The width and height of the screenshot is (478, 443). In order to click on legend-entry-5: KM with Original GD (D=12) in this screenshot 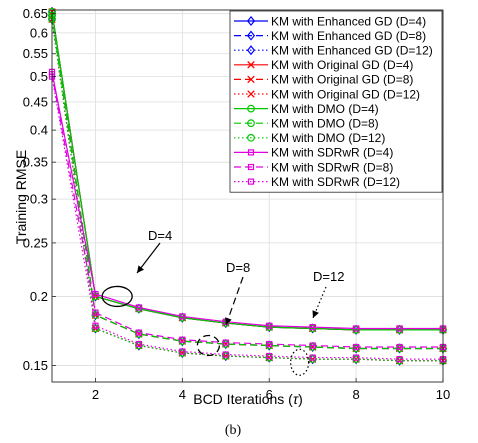, I will do `click(327, 94)`.